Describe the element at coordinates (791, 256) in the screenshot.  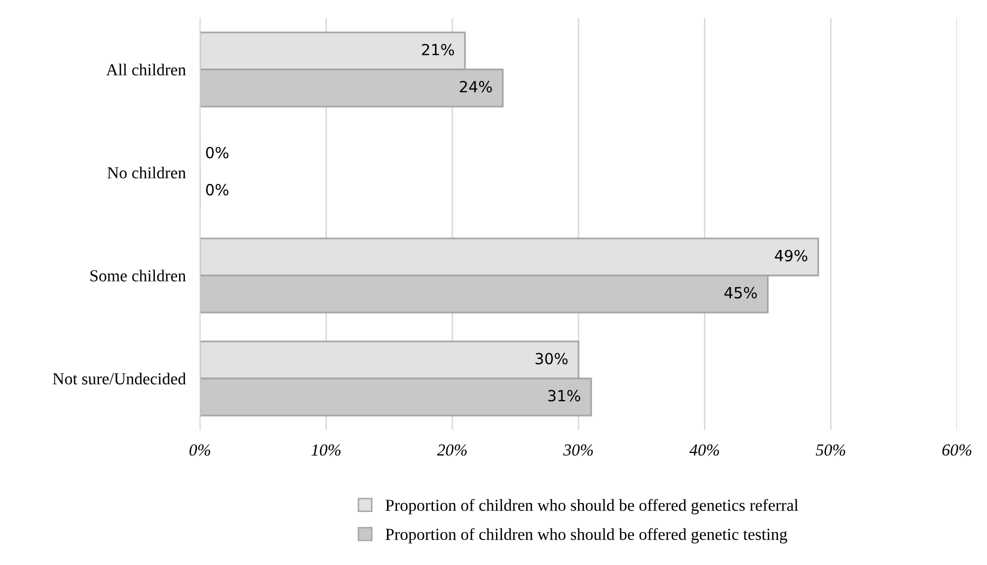
I see `data-label: 49%` at that location.